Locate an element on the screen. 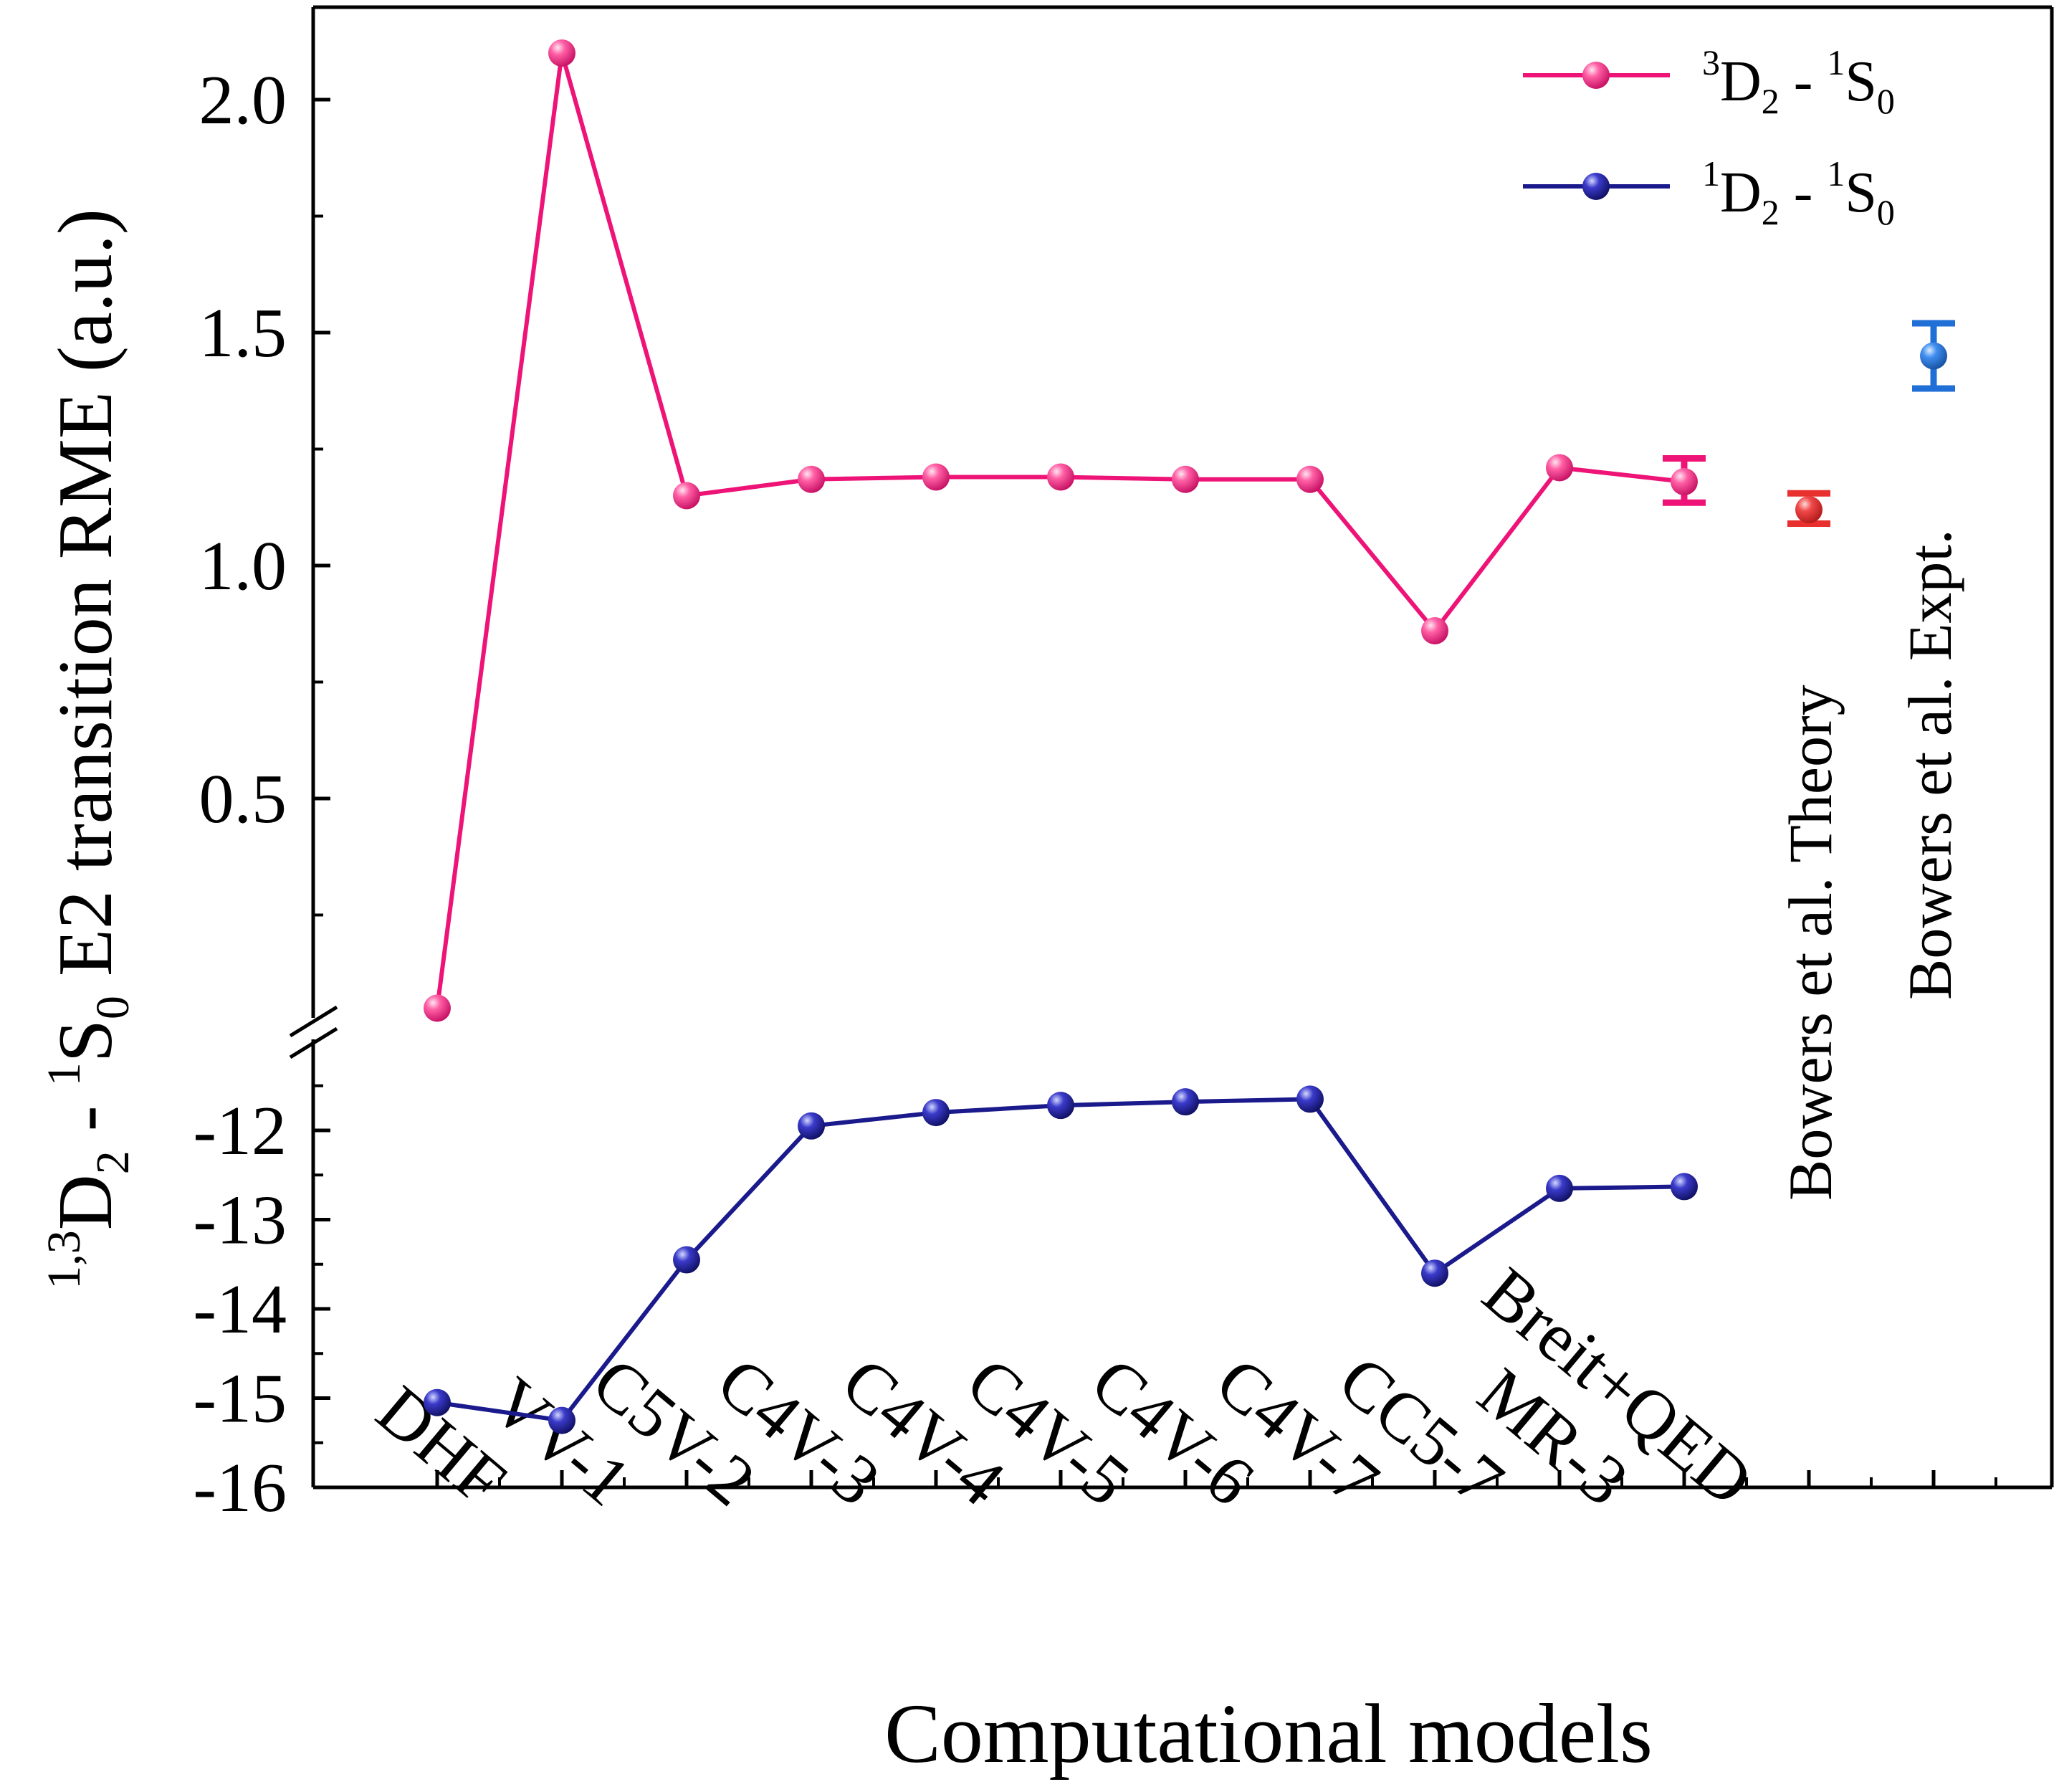 Image resolution: width=2059 pixels, height=1792 pixels. y-tick-label-lower: -15 is located at coordinates (240, 1399).